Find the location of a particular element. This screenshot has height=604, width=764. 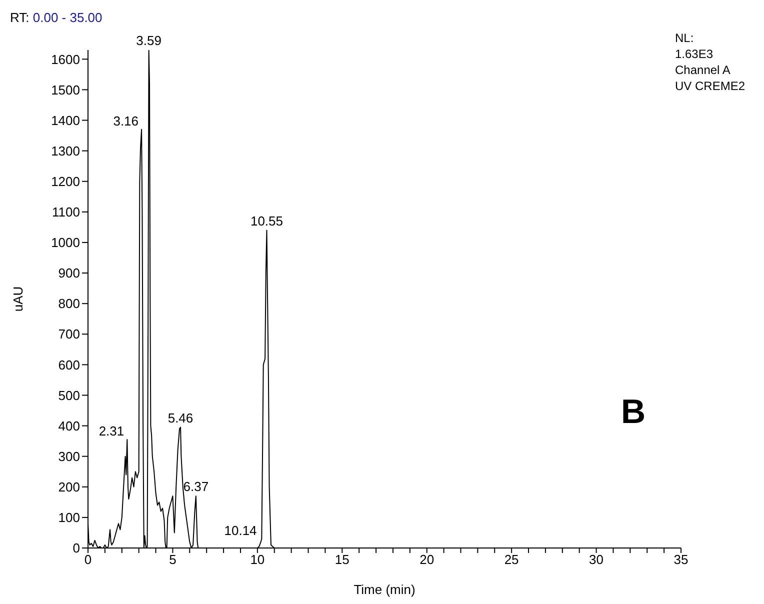

y-tick-label: 700 is located at coordinates (69, 334).